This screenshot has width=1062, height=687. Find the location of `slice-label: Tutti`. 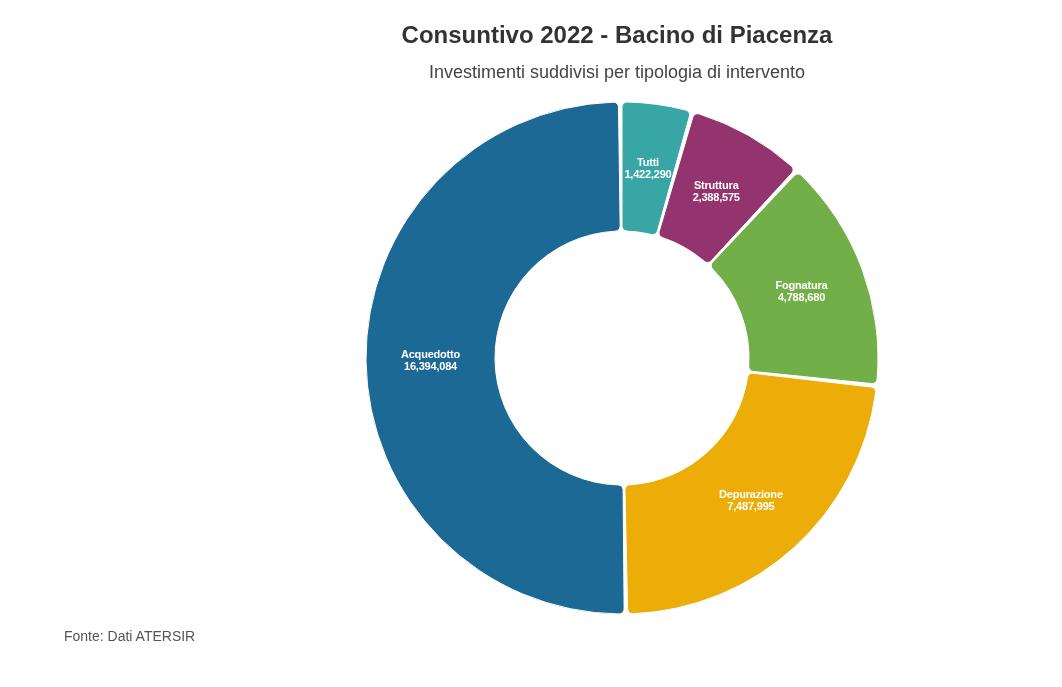

slice-label: Tutti is located at coordinates (648, 162).